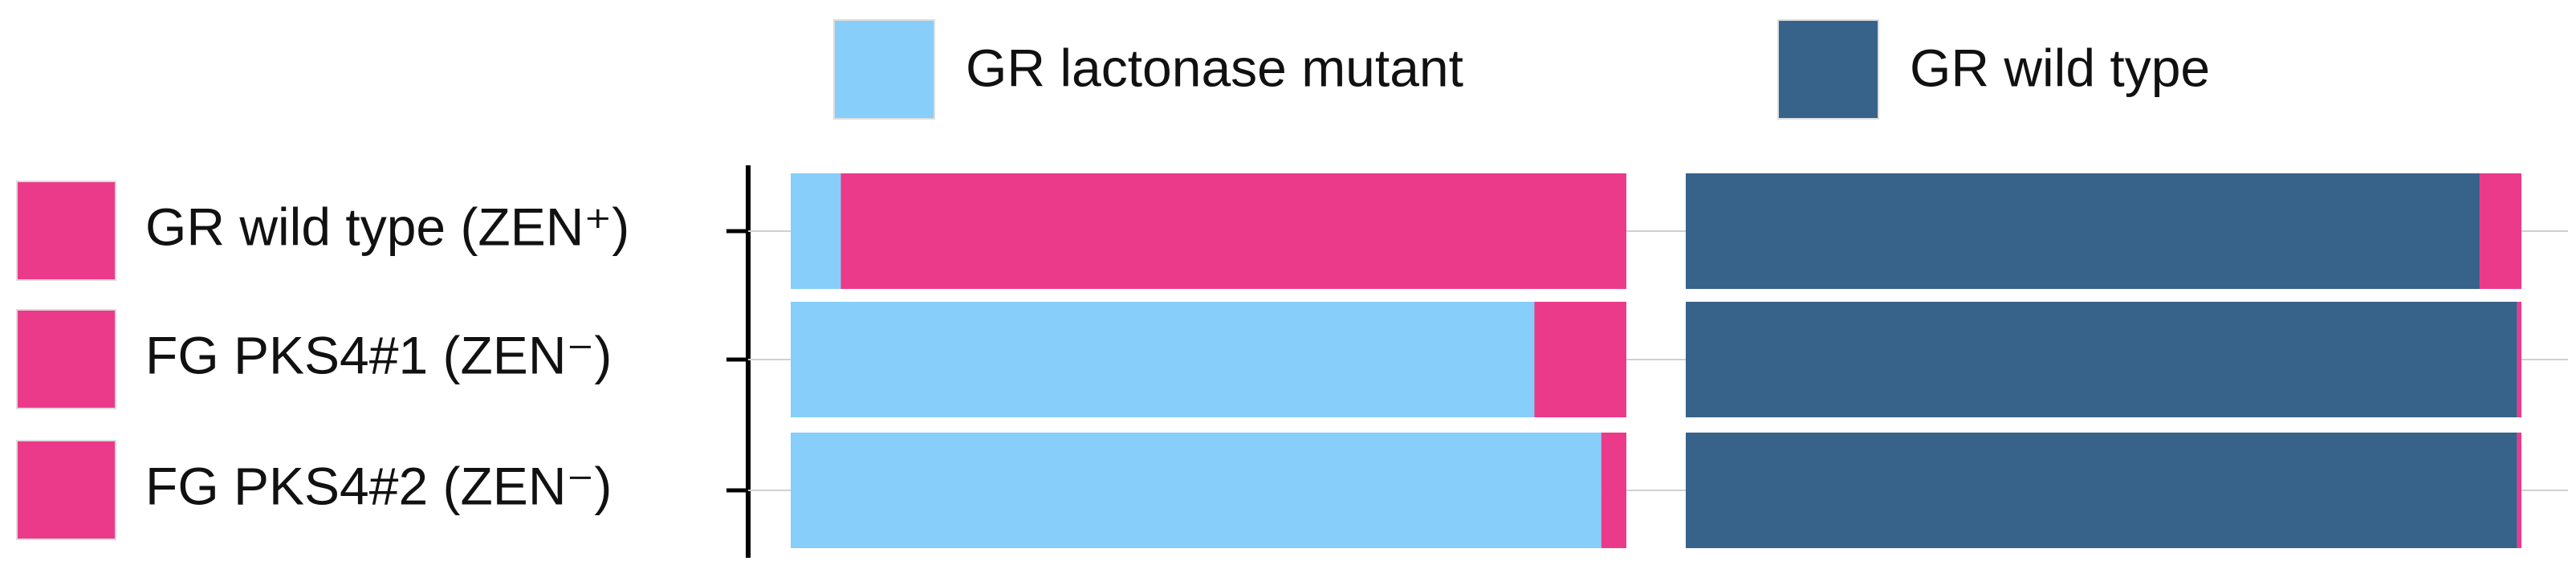 This screenshot has width=2576, height=565. What do you see at coordinates (387, 226) in the screenshot?
I see `y-tick-label: GR wild type (ZEN⁺)` at bounding box center [387, 226].